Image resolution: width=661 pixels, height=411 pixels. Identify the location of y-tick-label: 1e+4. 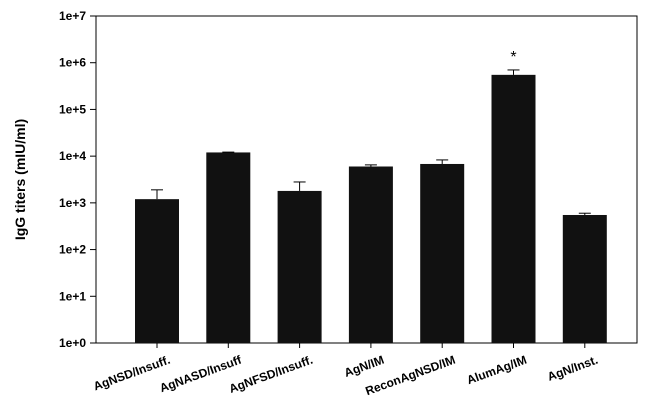
(72, 156).